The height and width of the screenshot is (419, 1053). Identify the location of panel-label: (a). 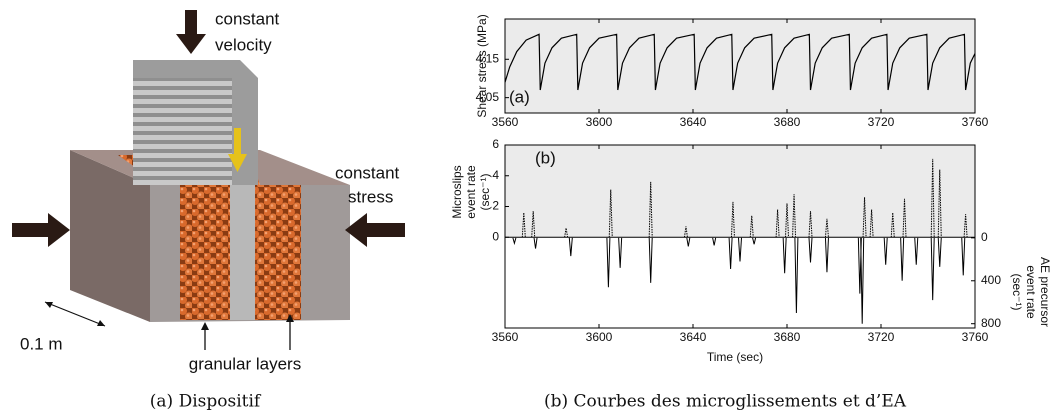
(519, 96).